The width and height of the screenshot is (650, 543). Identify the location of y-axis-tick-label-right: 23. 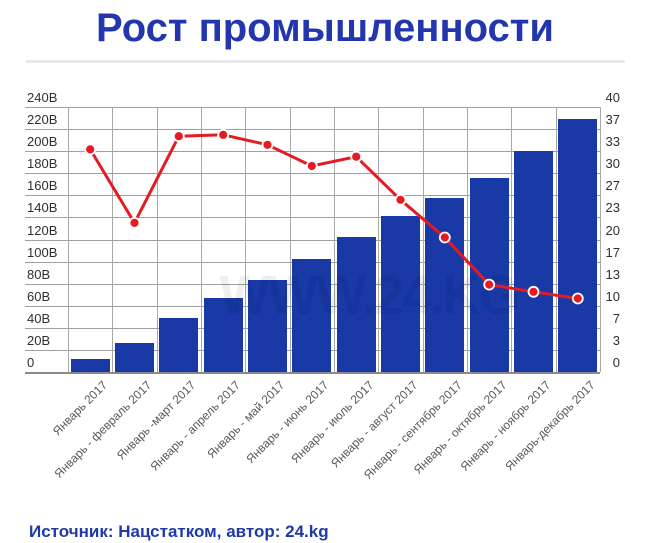
(612, 208).